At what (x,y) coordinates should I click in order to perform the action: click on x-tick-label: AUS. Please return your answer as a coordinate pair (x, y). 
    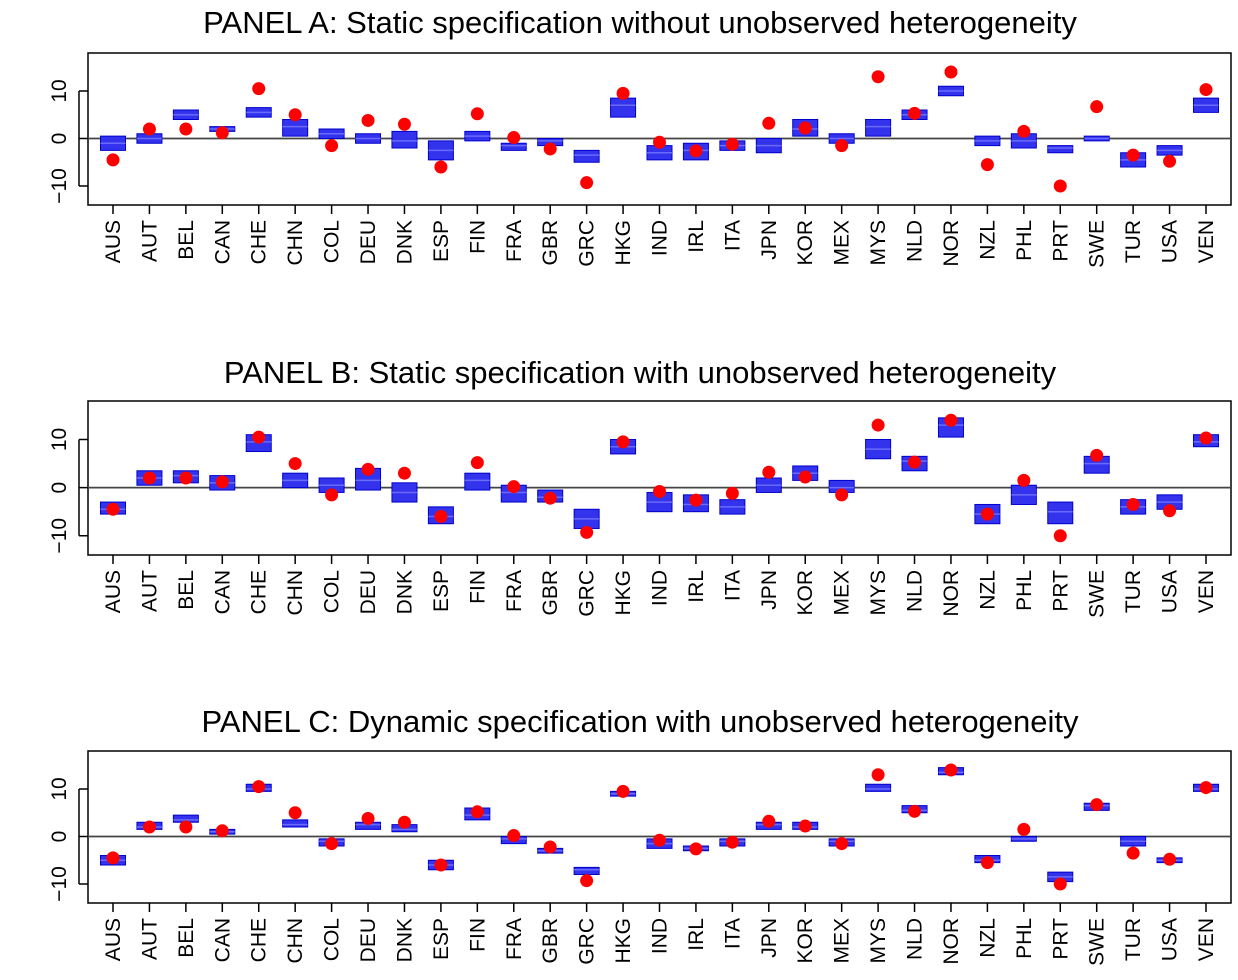
    Looking at the image, I should click on (113, 241).